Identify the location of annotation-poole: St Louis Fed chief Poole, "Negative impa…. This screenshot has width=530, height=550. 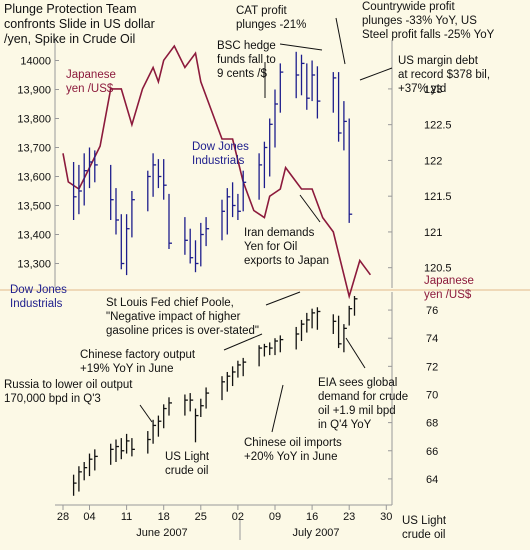
(182, 317).